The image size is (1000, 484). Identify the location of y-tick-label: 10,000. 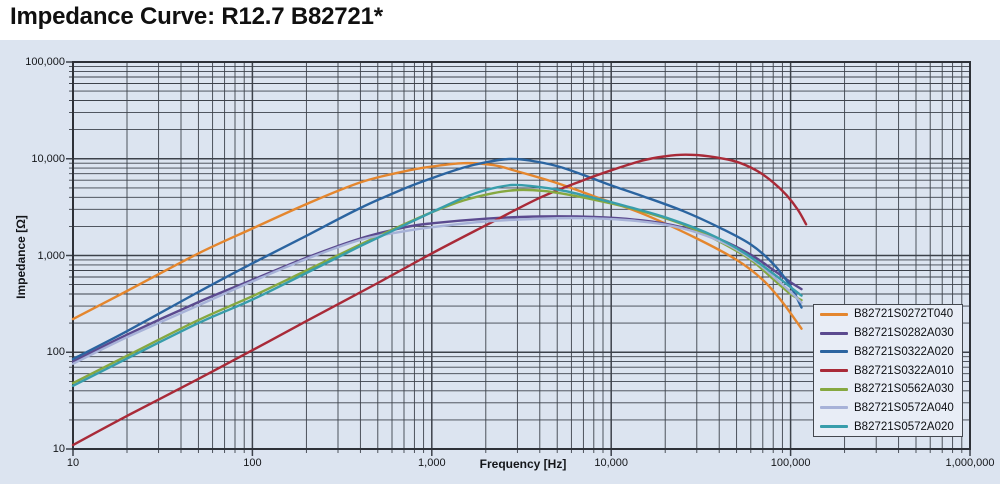
(48, 158).